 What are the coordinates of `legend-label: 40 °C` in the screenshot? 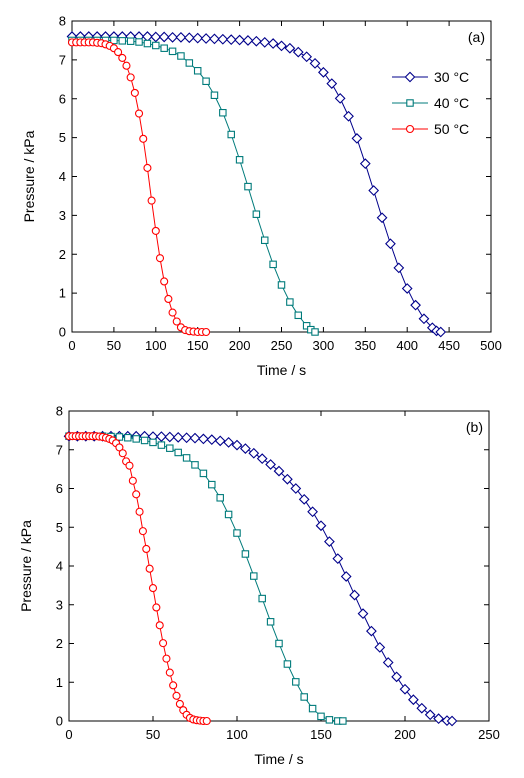 It's located at (451, 103).